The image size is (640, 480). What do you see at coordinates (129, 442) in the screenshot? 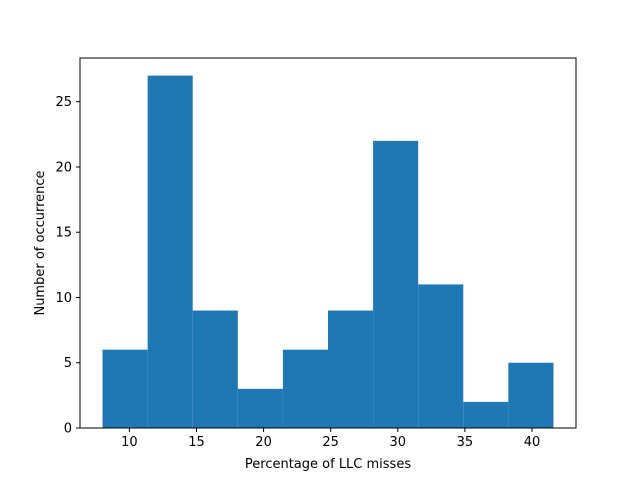
I see `x-tick-label: 10` at bounding box center [129, 442].